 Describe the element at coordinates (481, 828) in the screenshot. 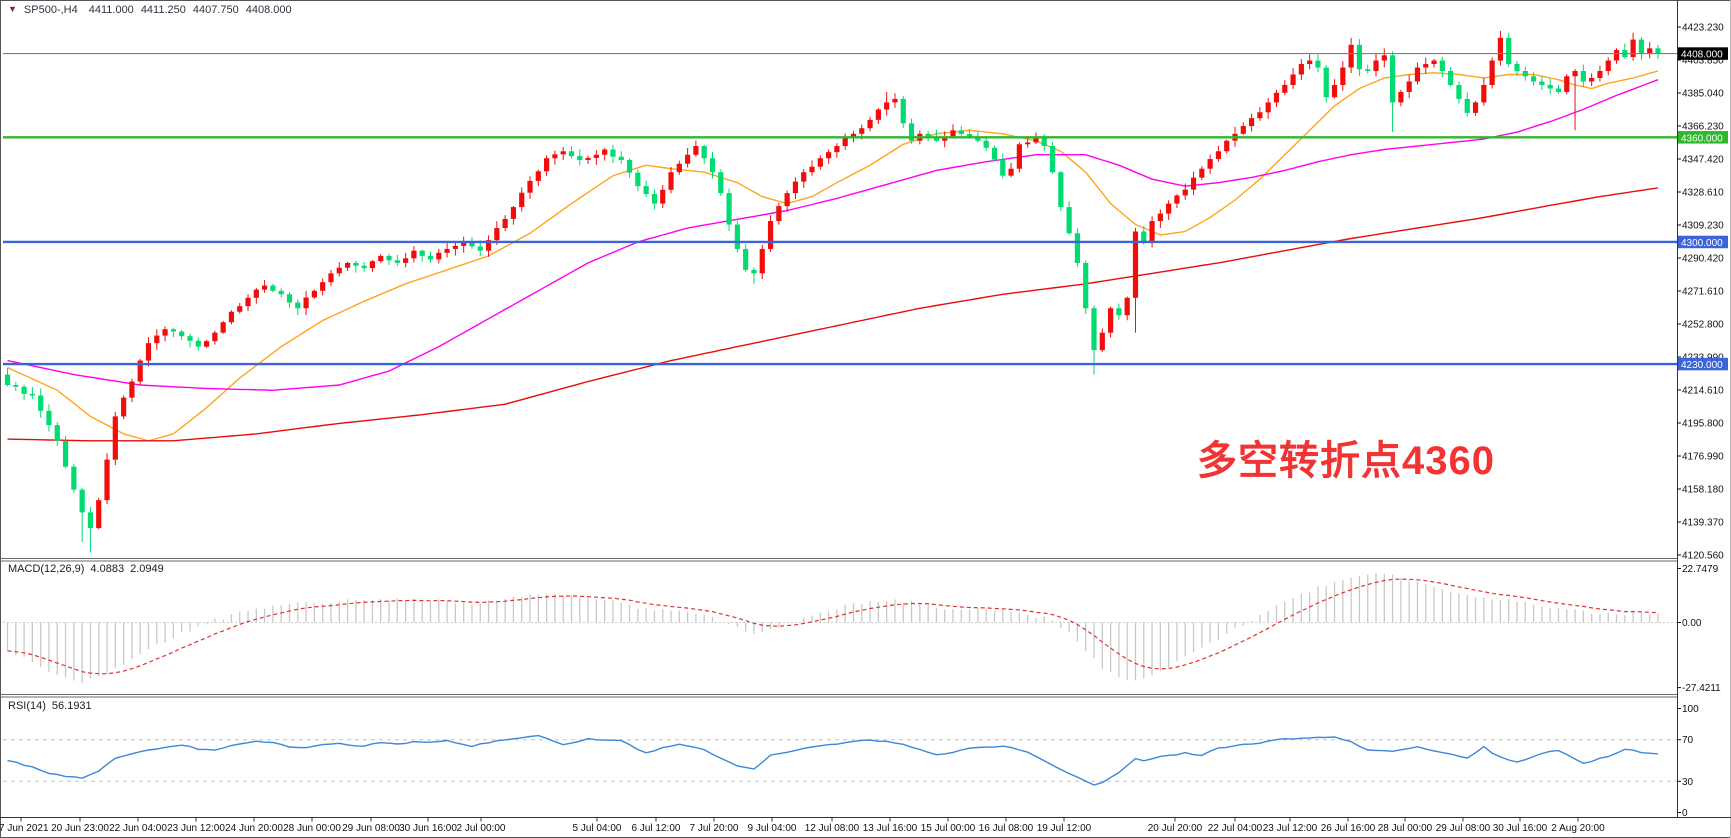

I see `svg-text: 2 Jul 00:00` at that location.